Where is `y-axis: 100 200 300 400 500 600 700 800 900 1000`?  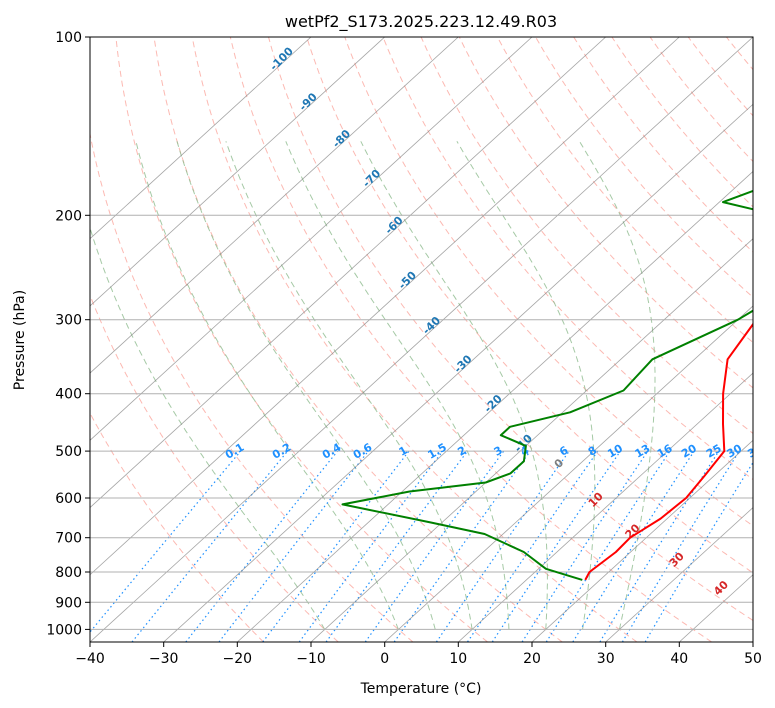
y-axis: 100 200 300 400 500 600 700 800 900 1000 is located at coordinates (68, 334).